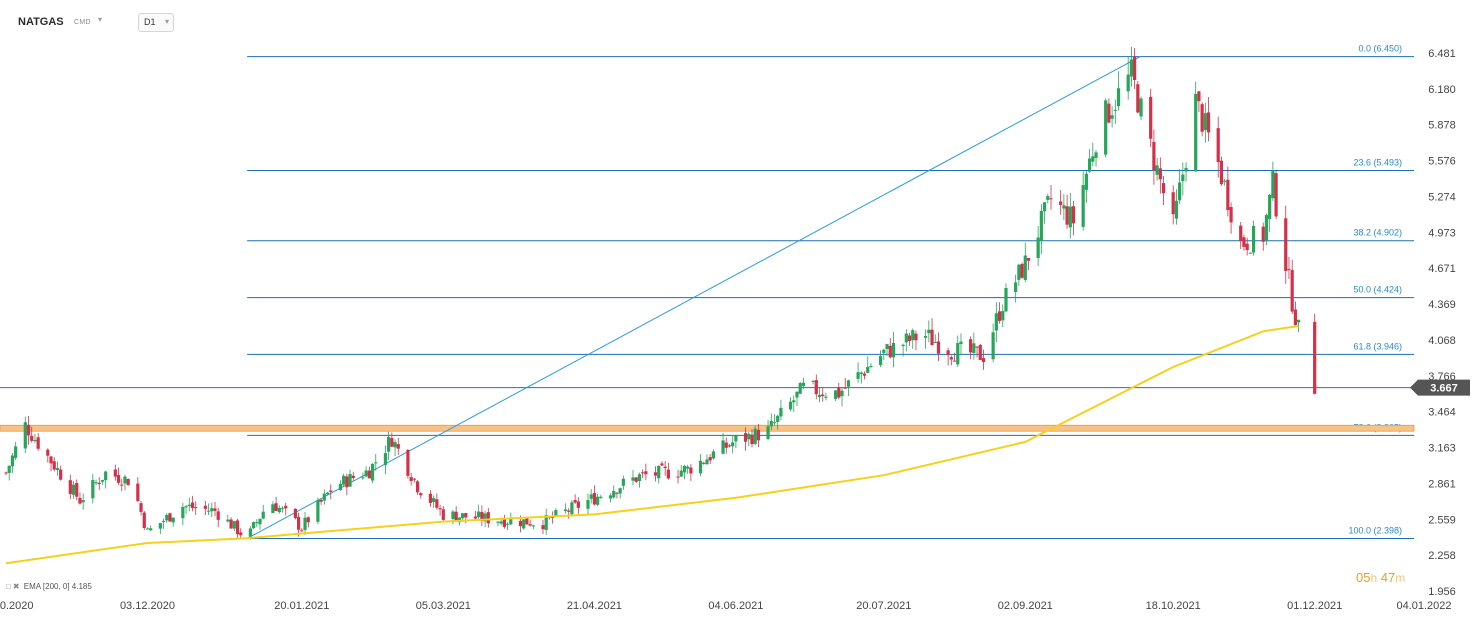  I want to click on price-tick-label: 2.258, so click(1442, 556).